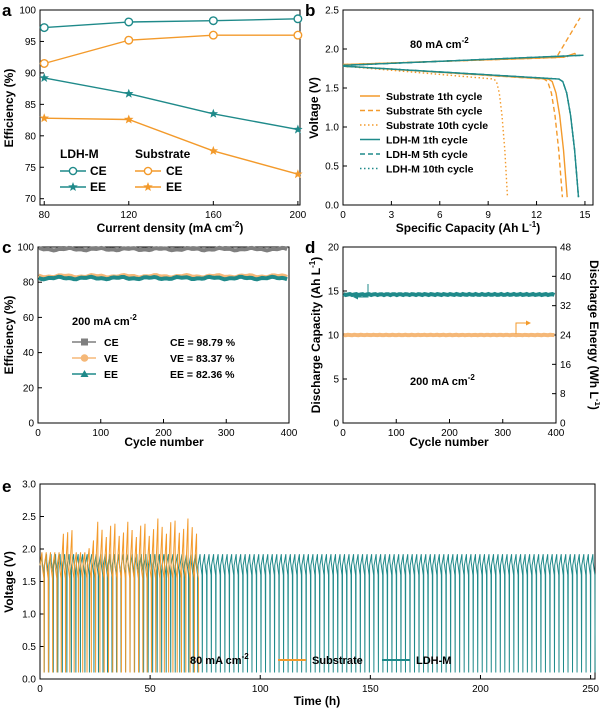 The image size is (600, 711). Describe the element at coordinates (533, 224) in the screenshot. I see `x-axis-label-b-sup: -1` at that location.